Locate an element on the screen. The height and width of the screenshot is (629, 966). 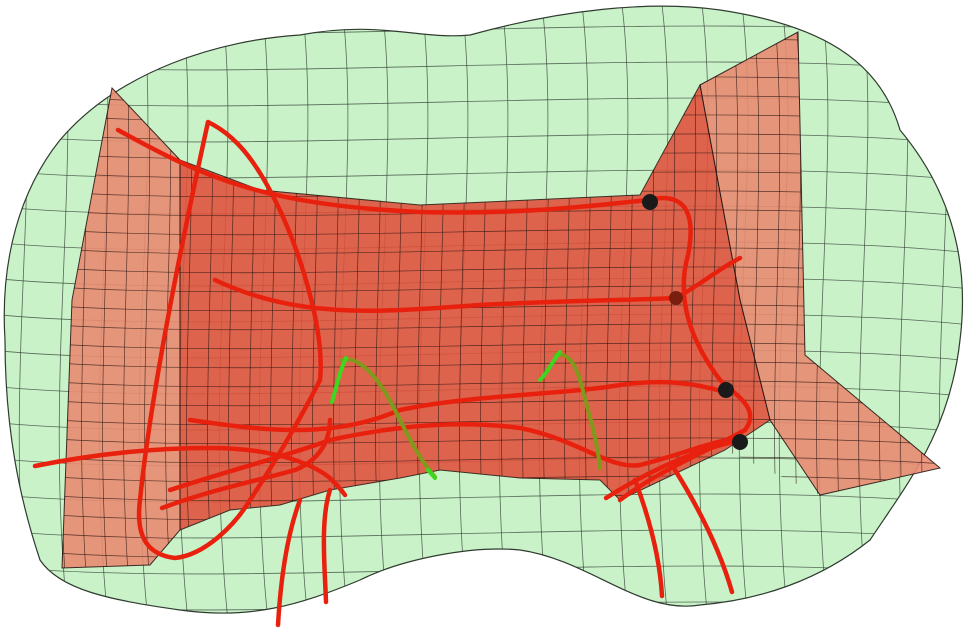
red-curve-right-loop is located at coordinates (685, 349).